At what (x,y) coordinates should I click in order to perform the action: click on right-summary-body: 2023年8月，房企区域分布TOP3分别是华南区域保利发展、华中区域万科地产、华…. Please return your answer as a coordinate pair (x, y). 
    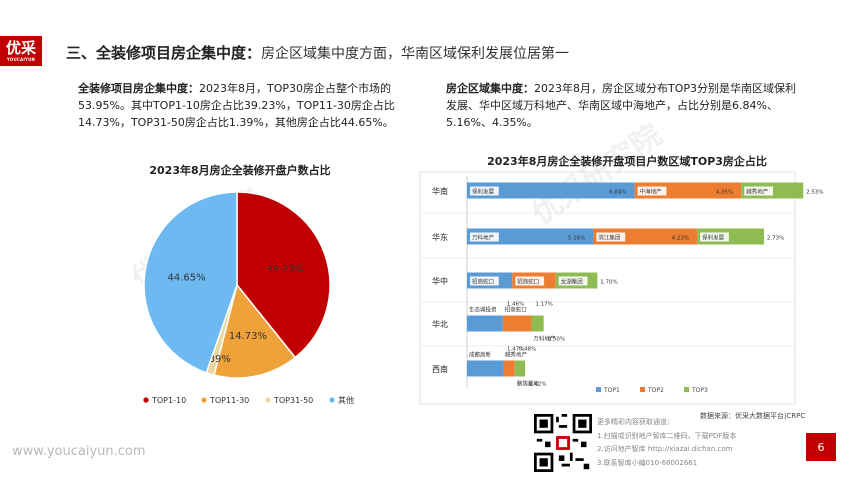
    Looking at the image, I should click on (621, 105).